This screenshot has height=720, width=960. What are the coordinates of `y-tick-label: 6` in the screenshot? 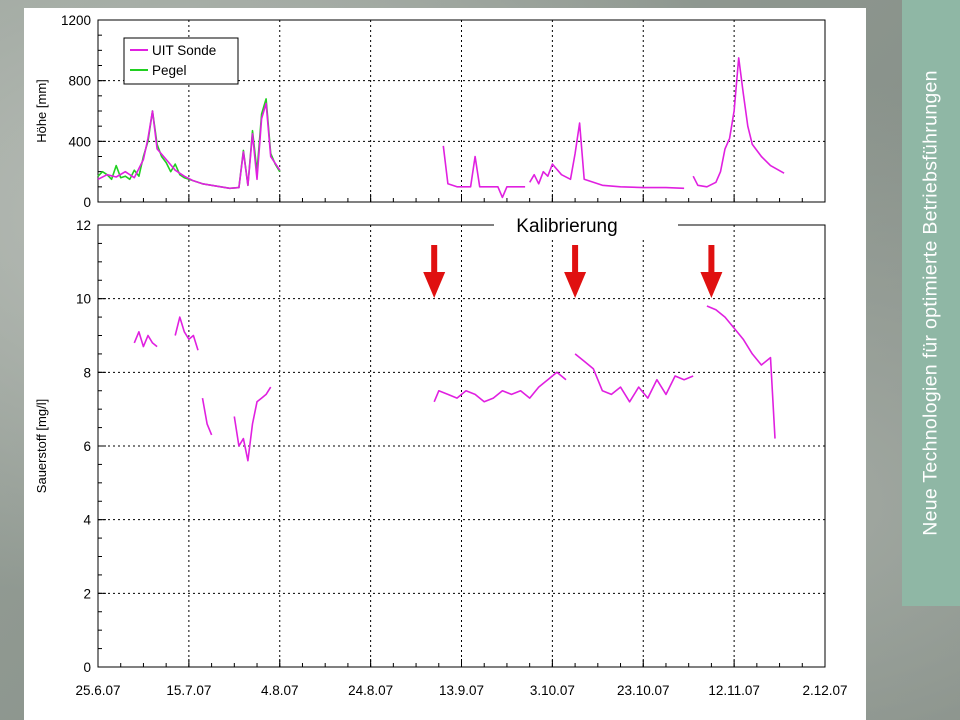 It's located at (87, 446).